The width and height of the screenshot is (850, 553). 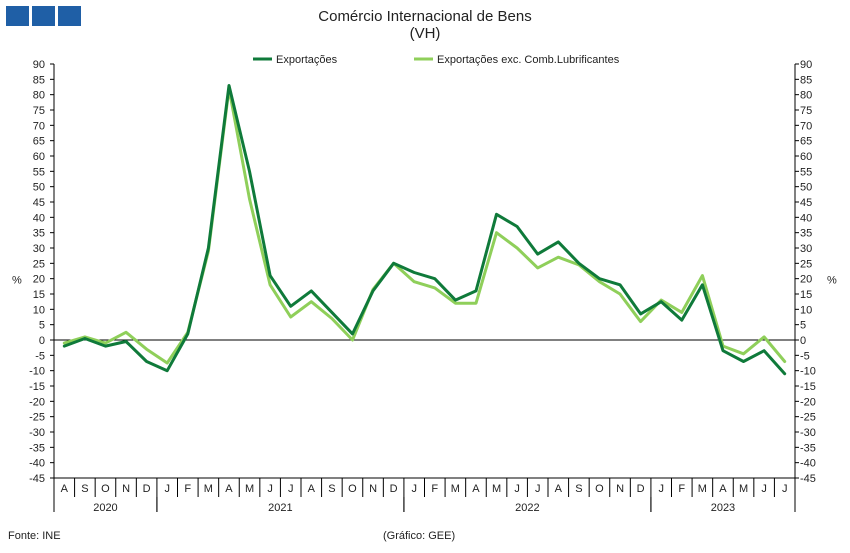 I want to click on left-y-tick-label: -10, so click(x=37, y=372).